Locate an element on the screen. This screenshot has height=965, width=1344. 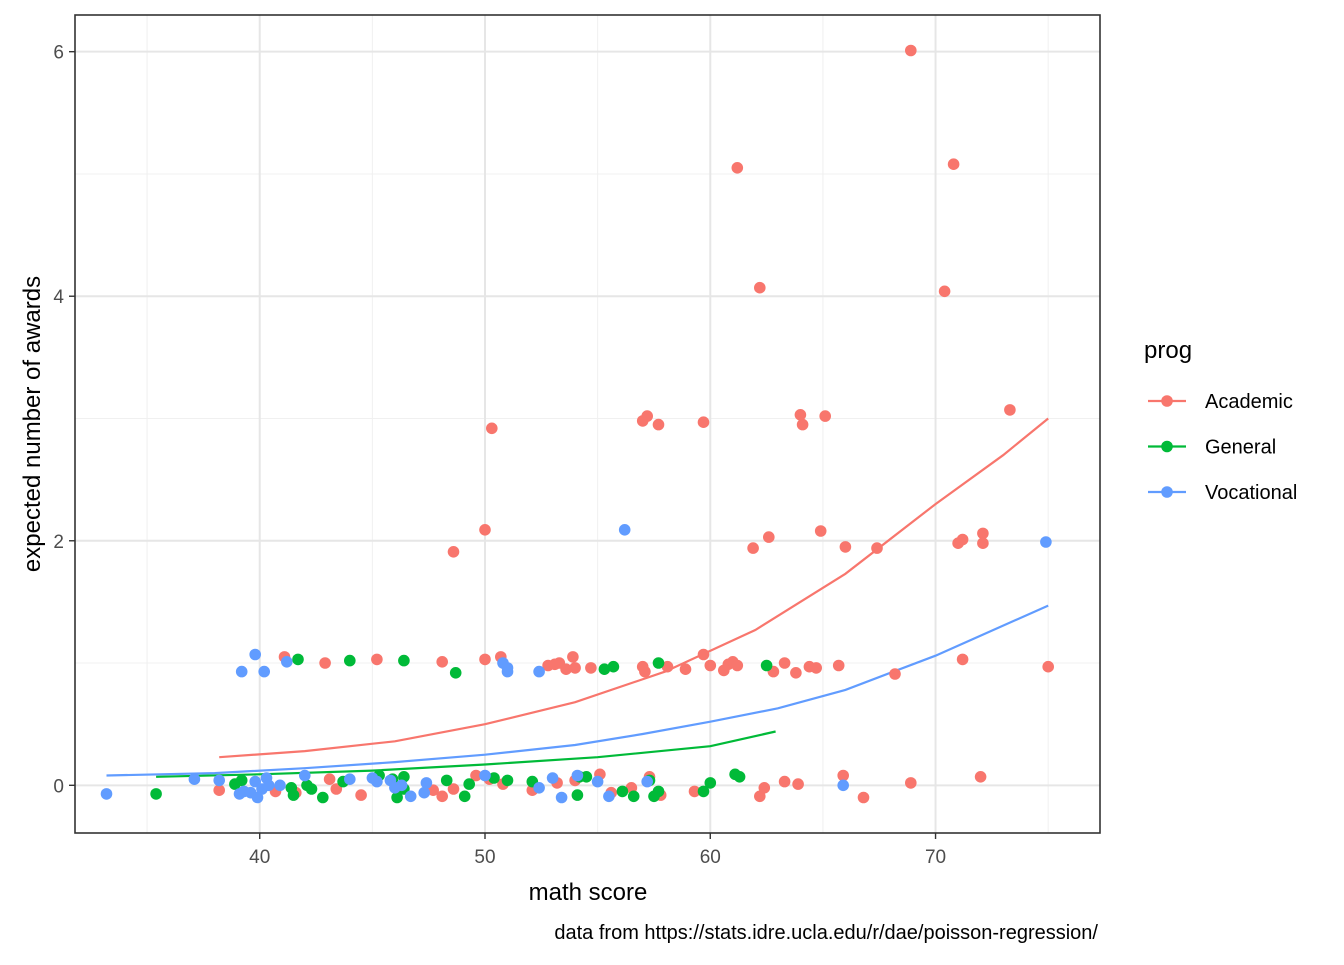
legend-label-academic: Academic is located at coordinates (1249, 402).